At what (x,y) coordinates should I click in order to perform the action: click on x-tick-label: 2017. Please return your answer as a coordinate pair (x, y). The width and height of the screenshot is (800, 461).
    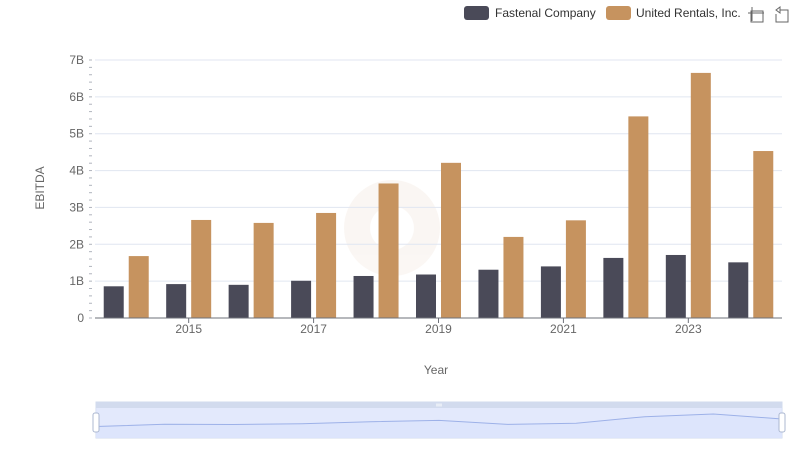
    Looking at the image, I should click on (313, 329).